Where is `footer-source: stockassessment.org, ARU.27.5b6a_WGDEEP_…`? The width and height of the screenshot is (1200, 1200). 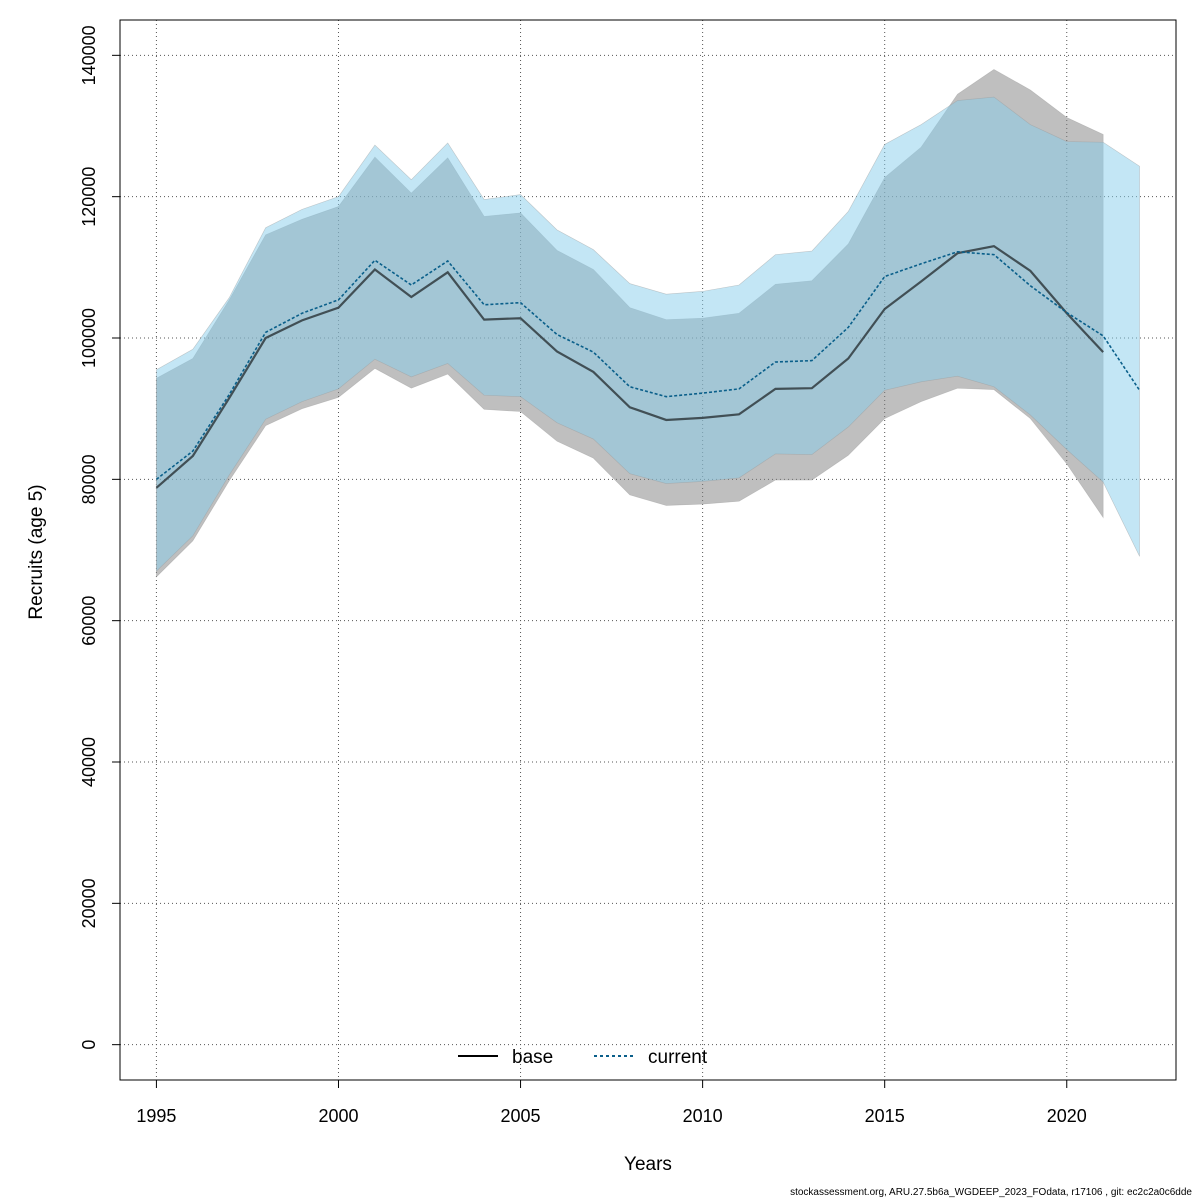
footer-source: stockassessment.org, ARU.27.5b6a_WGDEEP_… is located at coordinates (991, 1192).